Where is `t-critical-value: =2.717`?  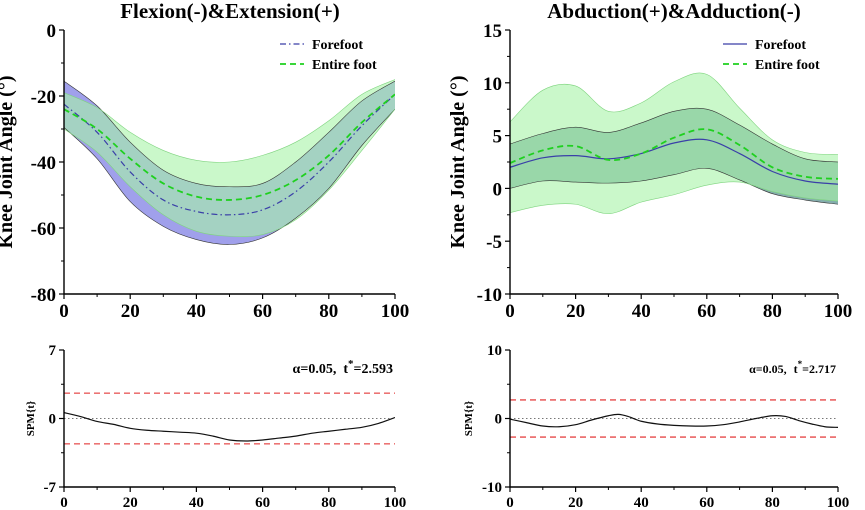
t-critical-value: =2.717 is located at coordinates (819, 369).